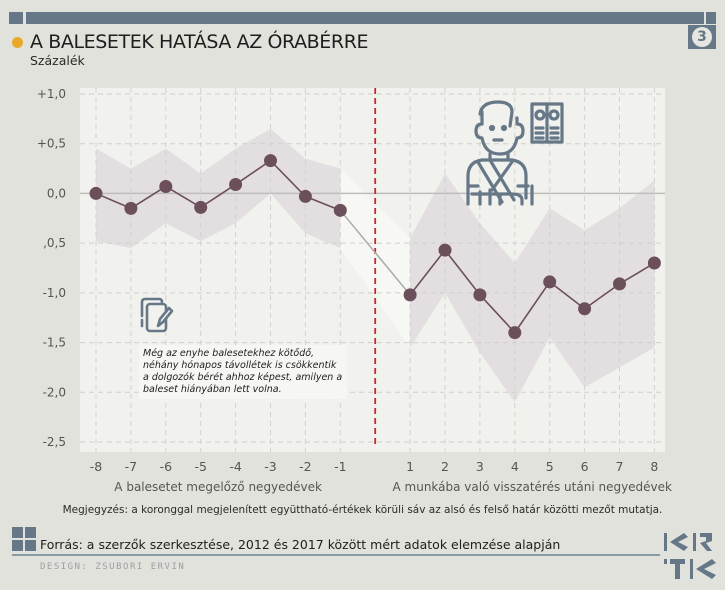 This screenshot has height=590, width=725. I want to click on x-tick-label: -4, so click(235, 466).